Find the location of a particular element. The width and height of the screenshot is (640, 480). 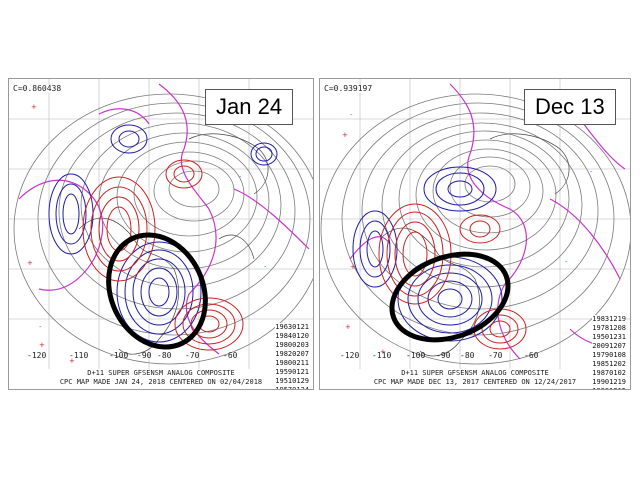

analog-year: 19590121 is located at coordinates (292, 372).